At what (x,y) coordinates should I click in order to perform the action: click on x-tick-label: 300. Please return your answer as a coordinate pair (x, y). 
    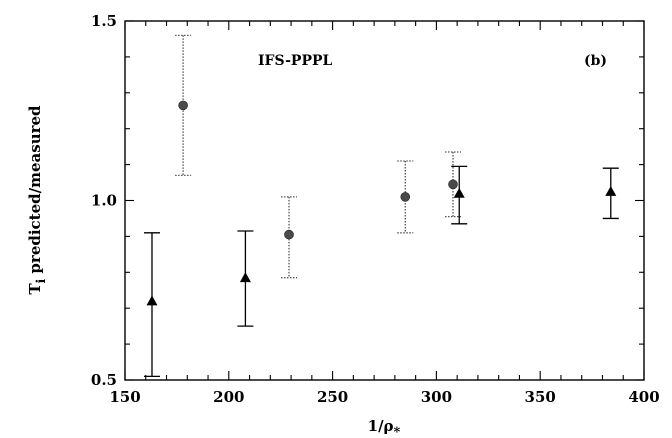
    Looking at the image, I should click on (436, 397).